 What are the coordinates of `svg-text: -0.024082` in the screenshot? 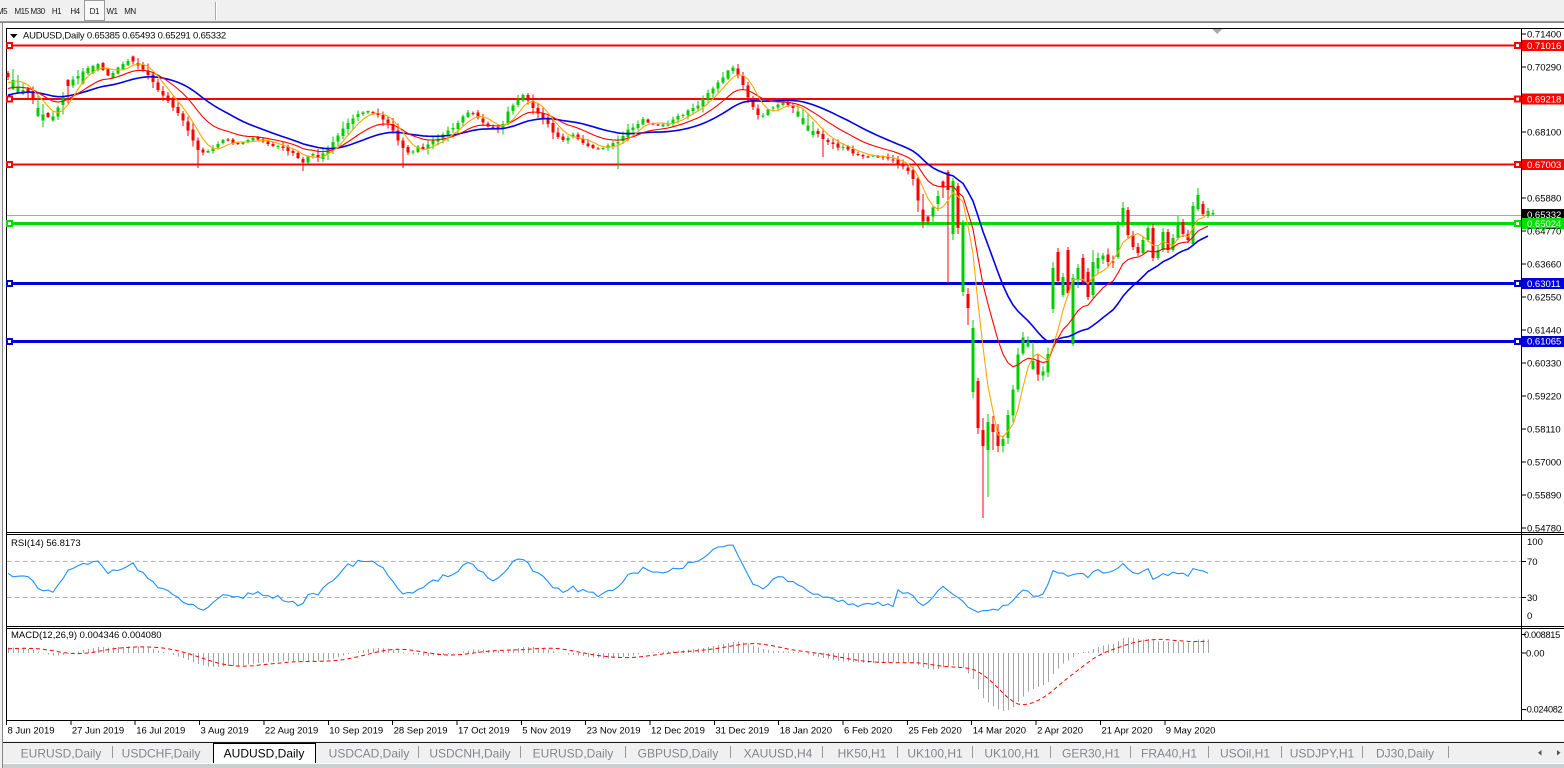 It's located at (1543, 710).